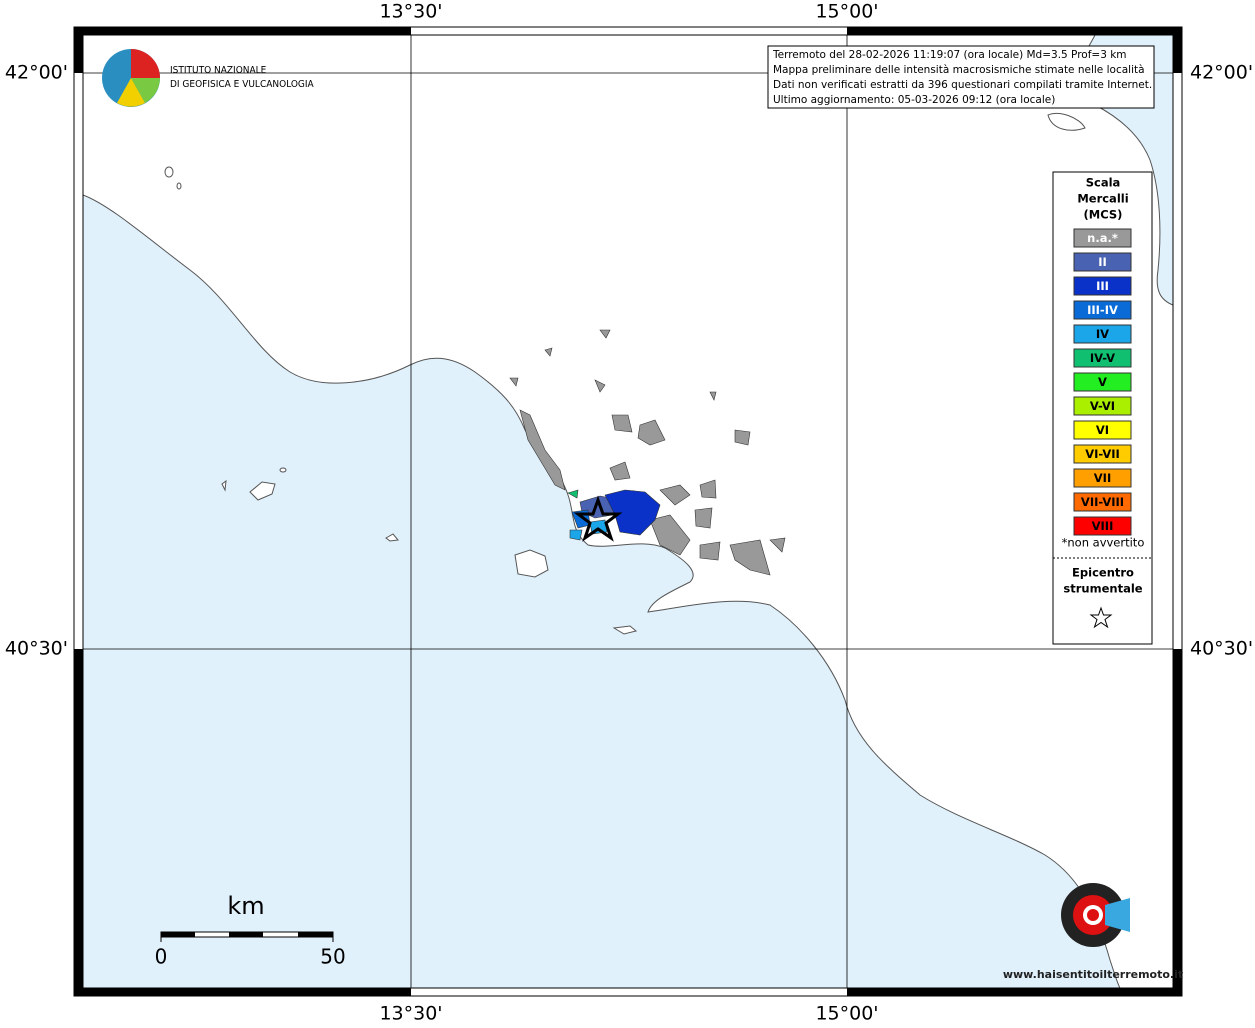  What do you see at coordinates (1093, 974) in the screenshot?
I see `badge-text: www.haisentitoilterremoto.it` at bounding box center [1093, 974].